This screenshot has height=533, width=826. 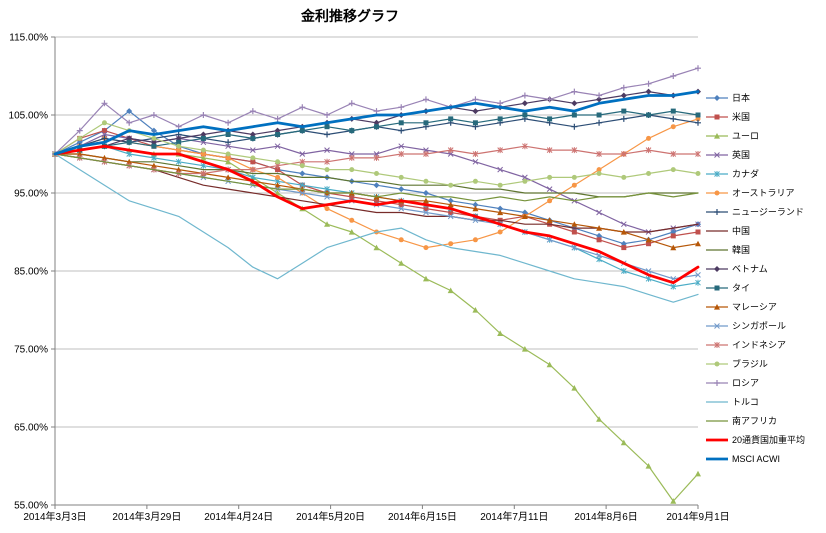 I want to click on y-tick-label: 115.00%, so click(x=28, y=38).